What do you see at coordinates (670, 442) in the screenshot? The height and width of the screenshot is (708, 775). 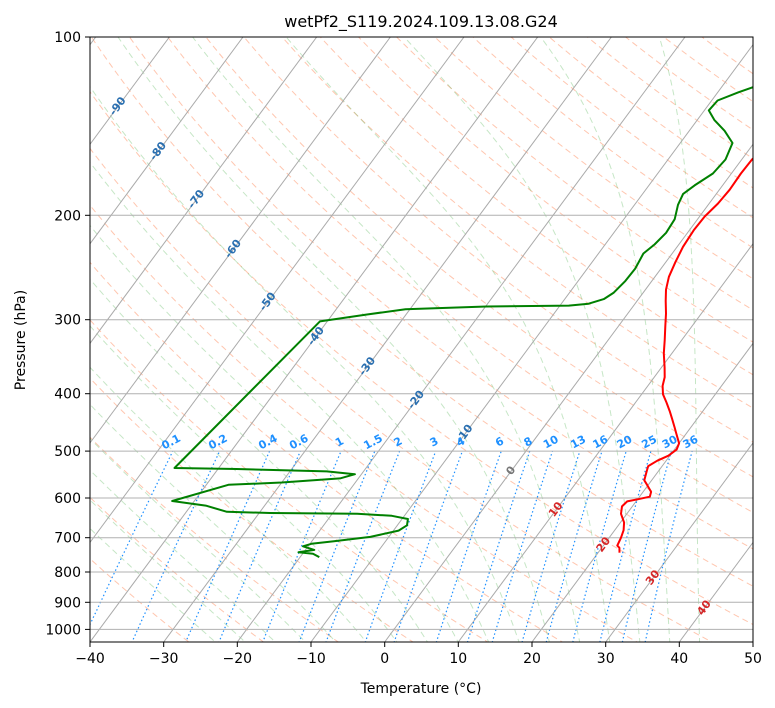 I see `mixing-ratio-label: 30` at bounding box center [670, 442].